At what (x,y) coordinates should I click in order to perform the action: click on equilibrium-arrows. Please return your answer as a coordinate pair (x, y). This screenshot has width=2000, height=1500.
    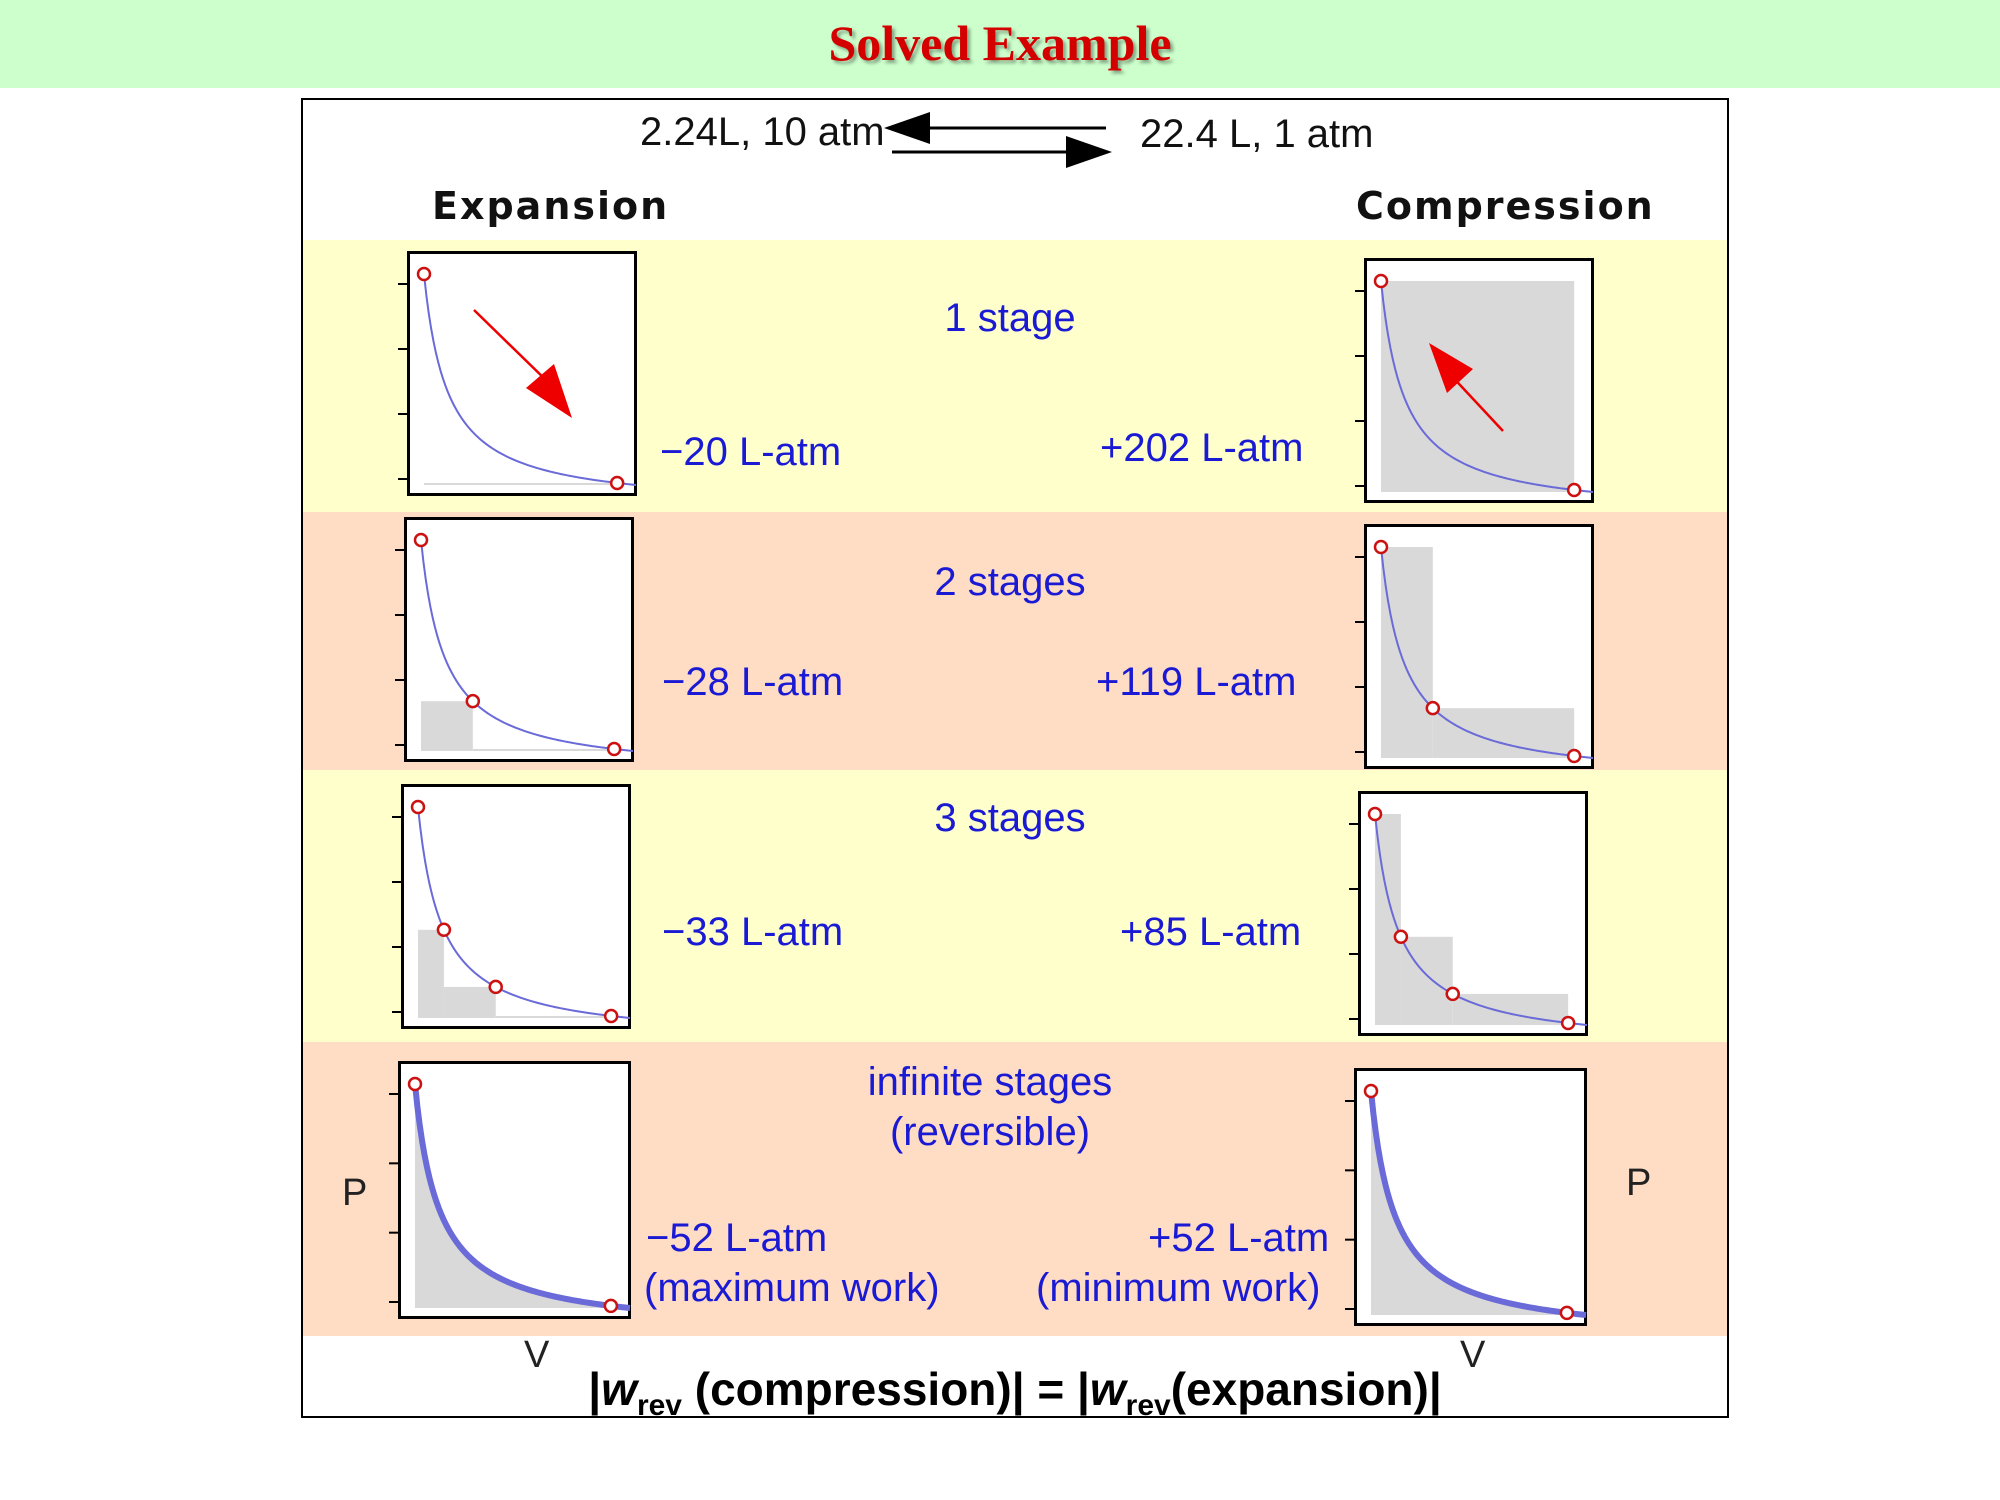
    Looking at the image, I should click on (998, 140).